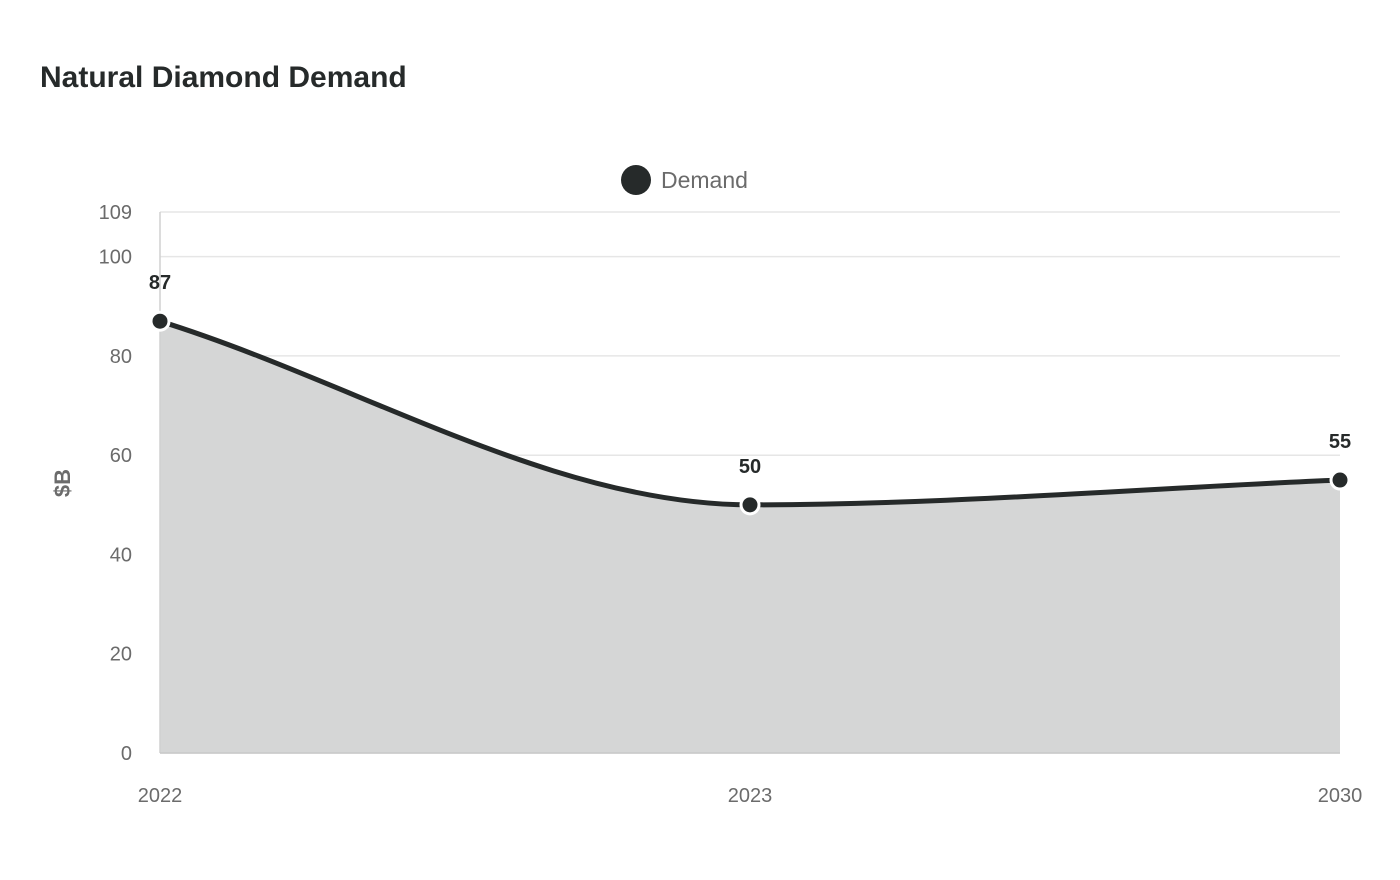 This screenshot has height=880, width=1400. What do you see at coordinates (121, 357) in the screenshot?
I see `y-tick-label-80: 80` at bounding box center [121, 357].